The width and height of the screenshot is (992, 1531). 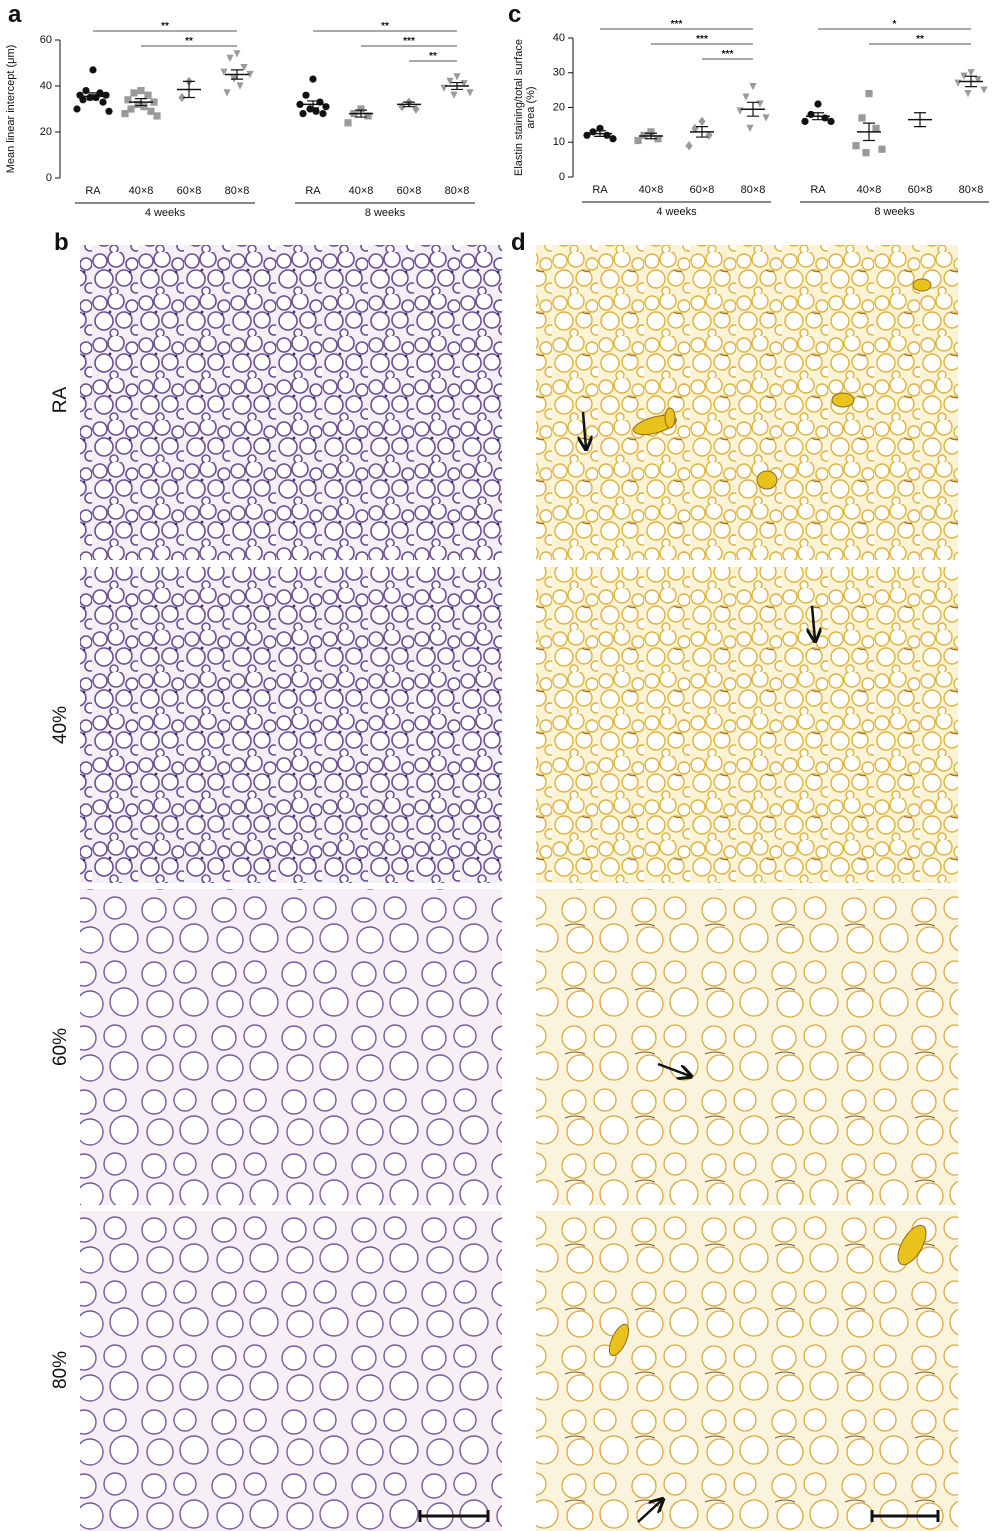 I want to click on group-label: 4 weeks, so click(x=676, y=212).